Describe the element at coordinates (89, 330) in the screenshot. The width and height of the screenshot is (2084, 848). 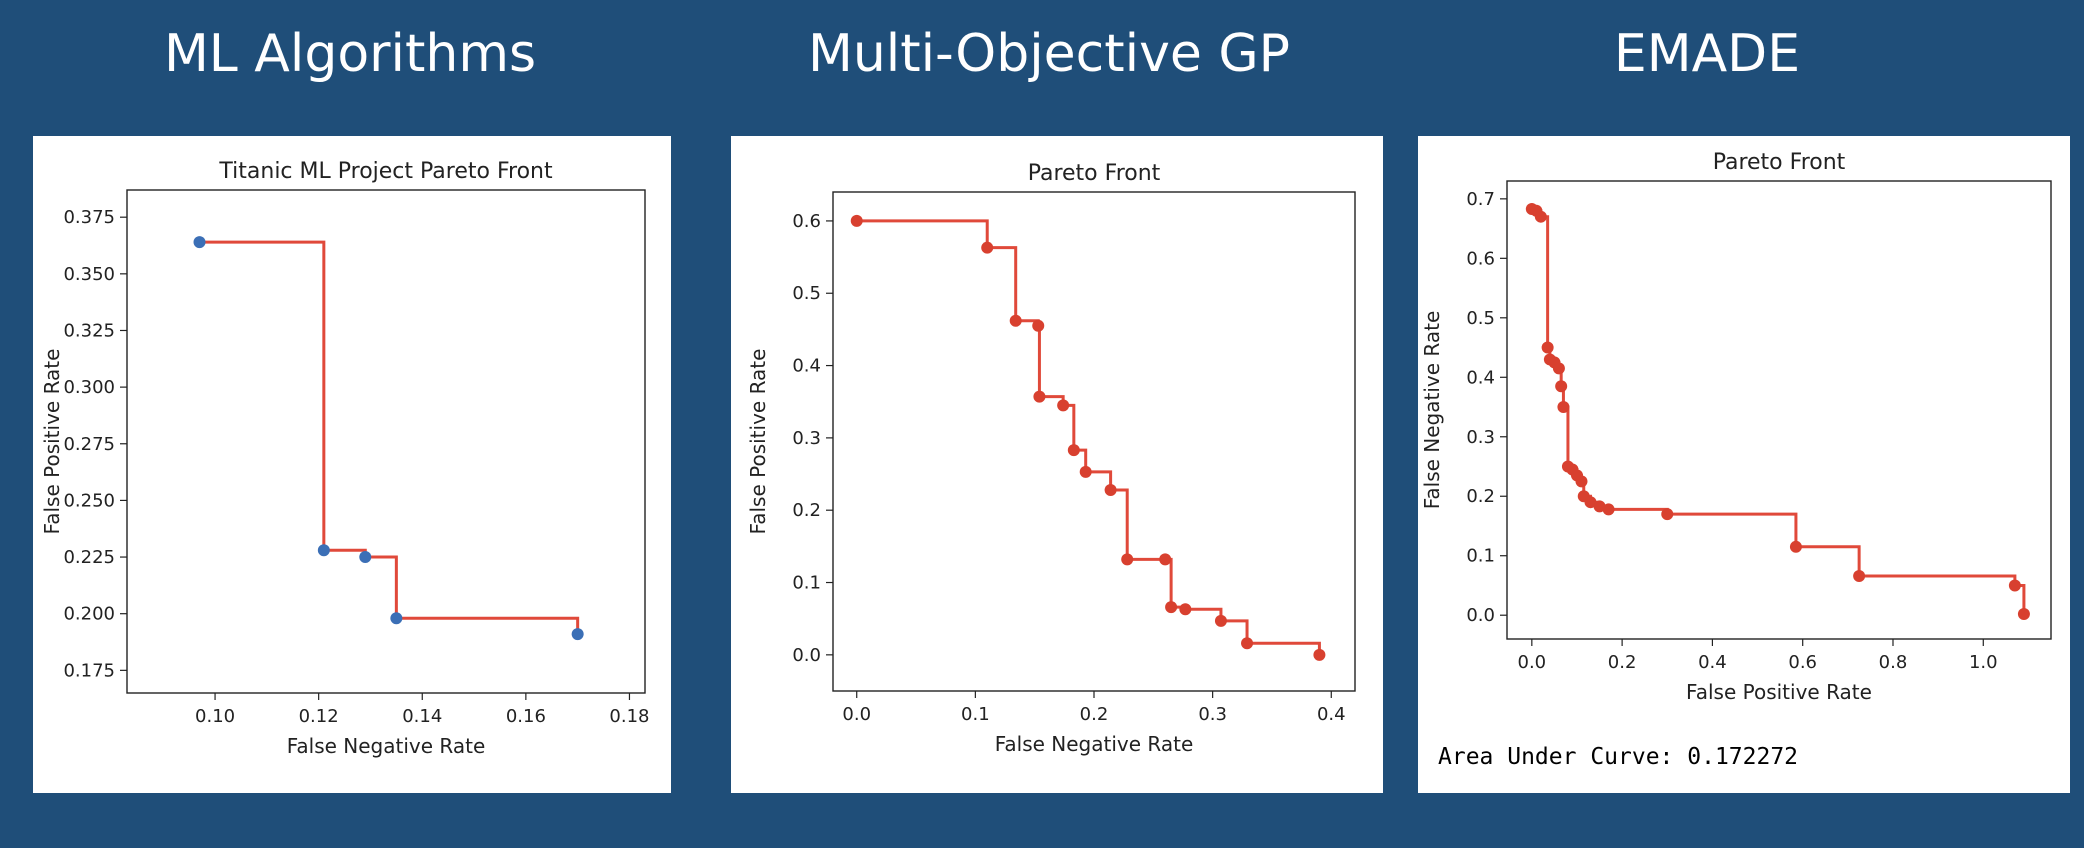
I see `y-tick-label: 0.325` at that location.